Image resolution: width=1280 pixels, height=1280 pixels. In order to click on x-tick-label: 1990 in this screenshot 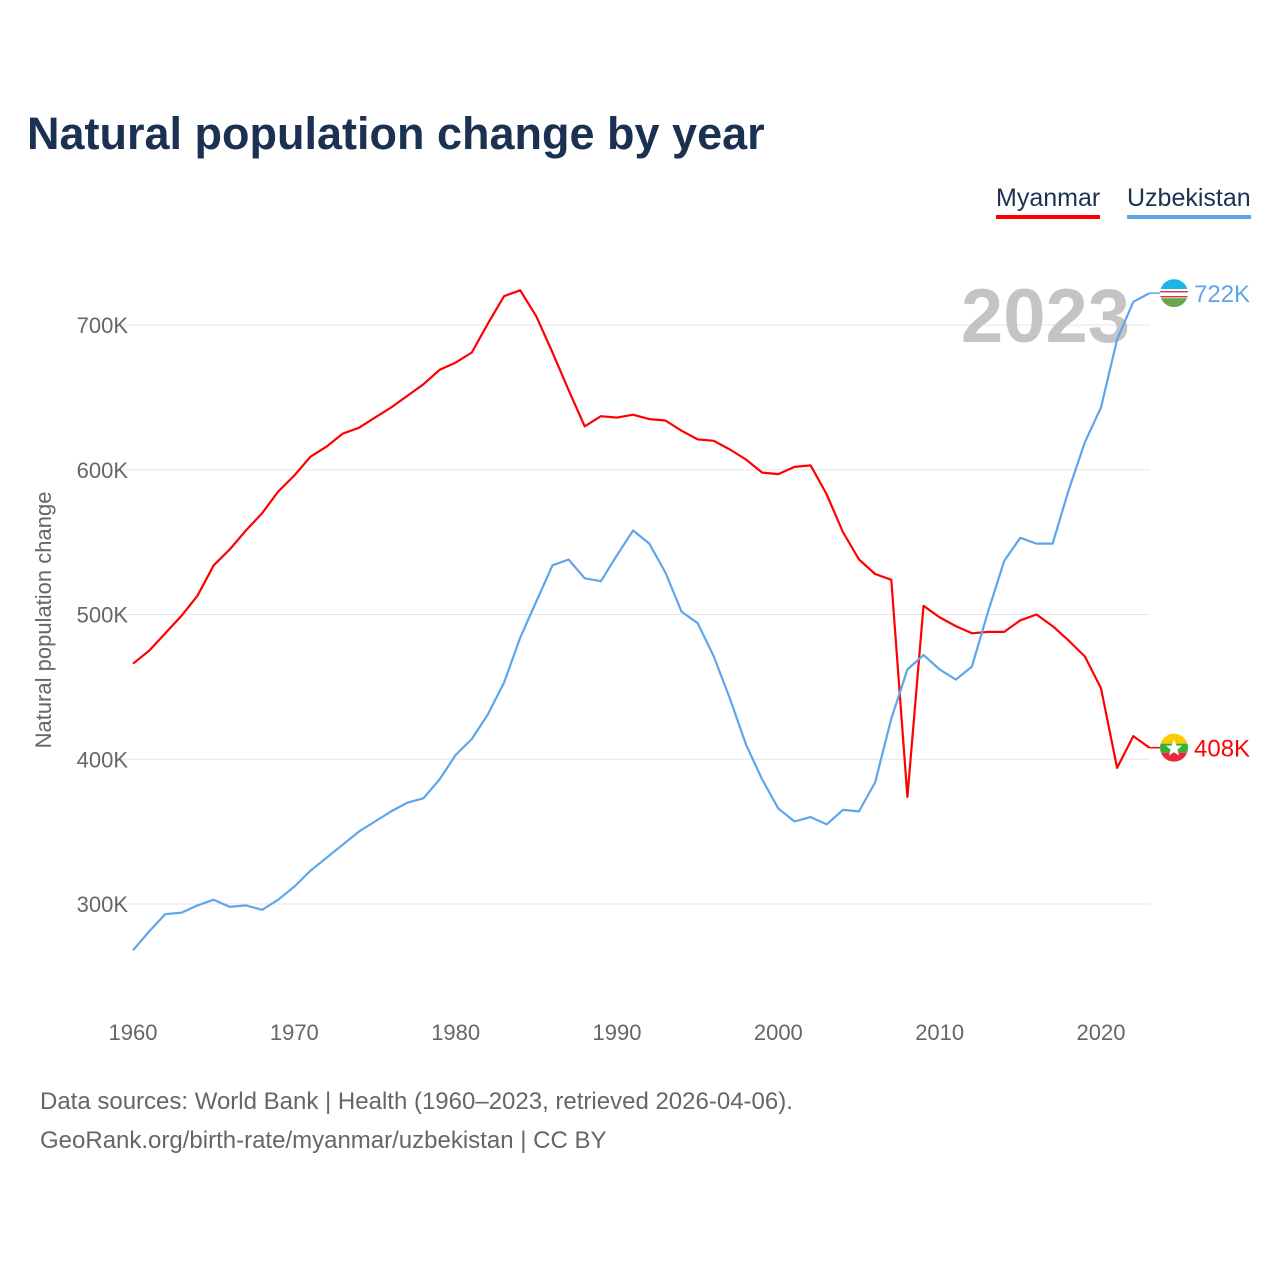, I will do `click(617, 1032)`.